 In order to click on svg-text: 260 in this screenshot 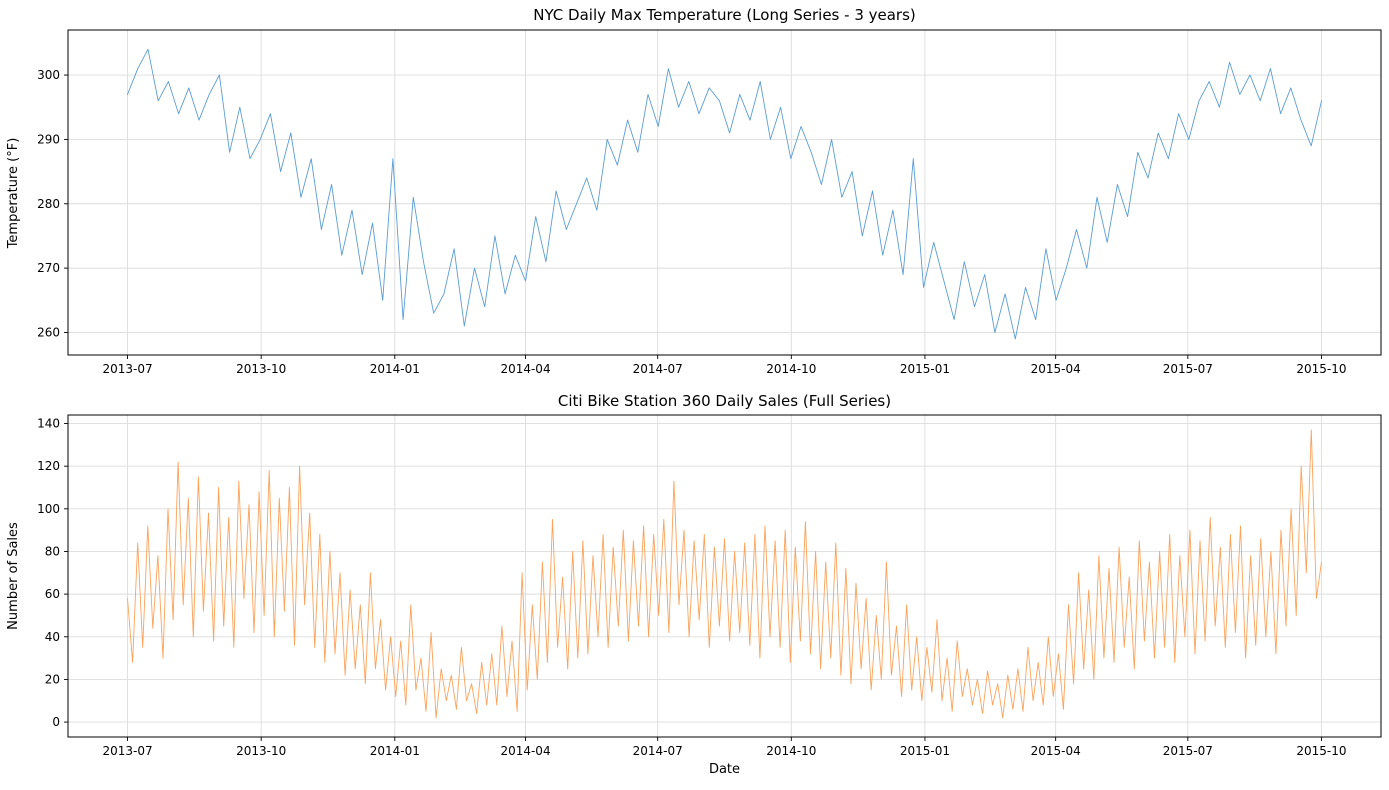, I will do `click(48, 332)`.